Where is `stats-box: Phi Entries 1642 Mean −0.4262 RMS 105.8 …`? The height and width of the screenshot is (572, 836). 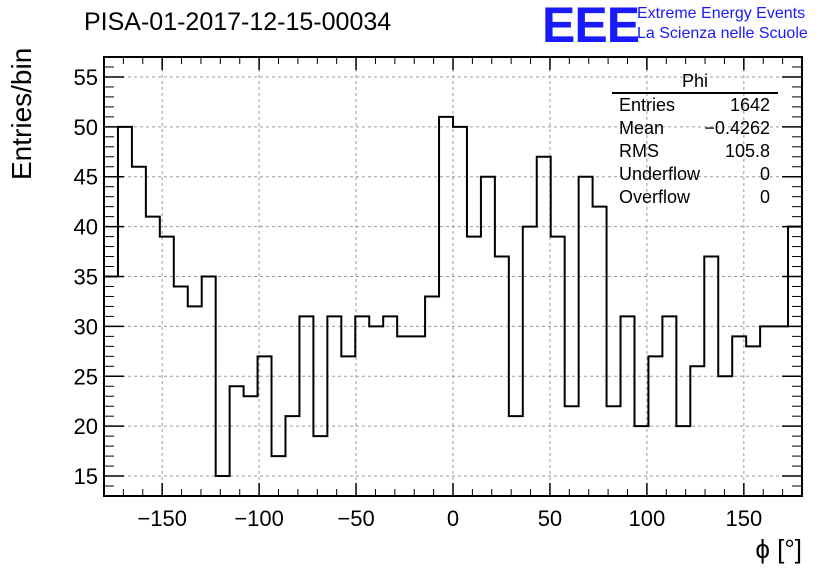 stats-box: Phi Entries 1642 Mean −0.4262 RMS 105.8 … is located at coordinates (695, 139).